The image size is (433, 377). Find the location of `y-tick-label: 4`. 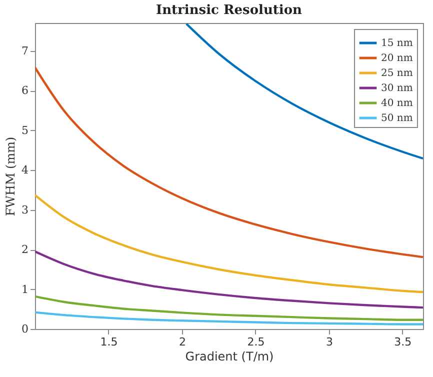

y-tick-label: 4 is located at coordinates (25, 170).